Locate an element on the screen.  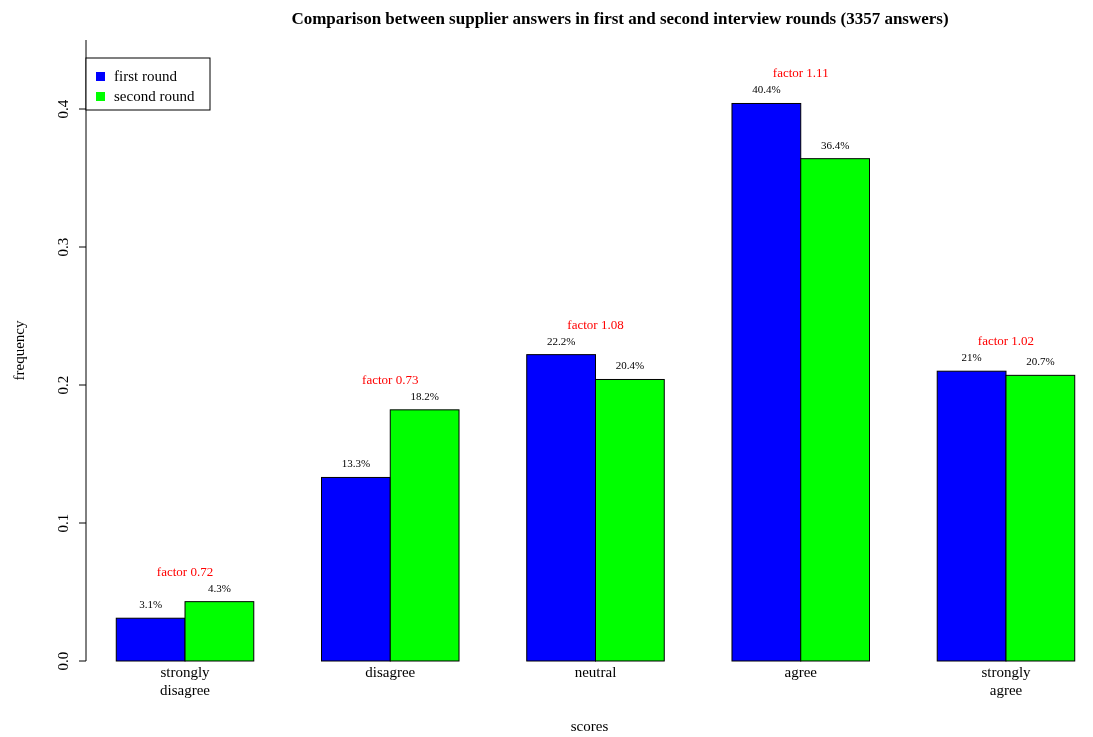
annotation: factor 0.73 is located at coordinates (390, 379).